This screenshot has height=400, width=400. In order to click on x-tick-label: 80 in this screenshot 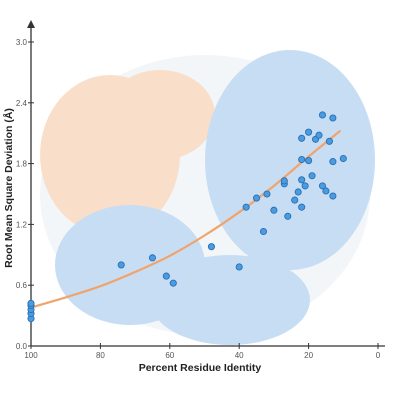, I will do `click(100, 355)`.